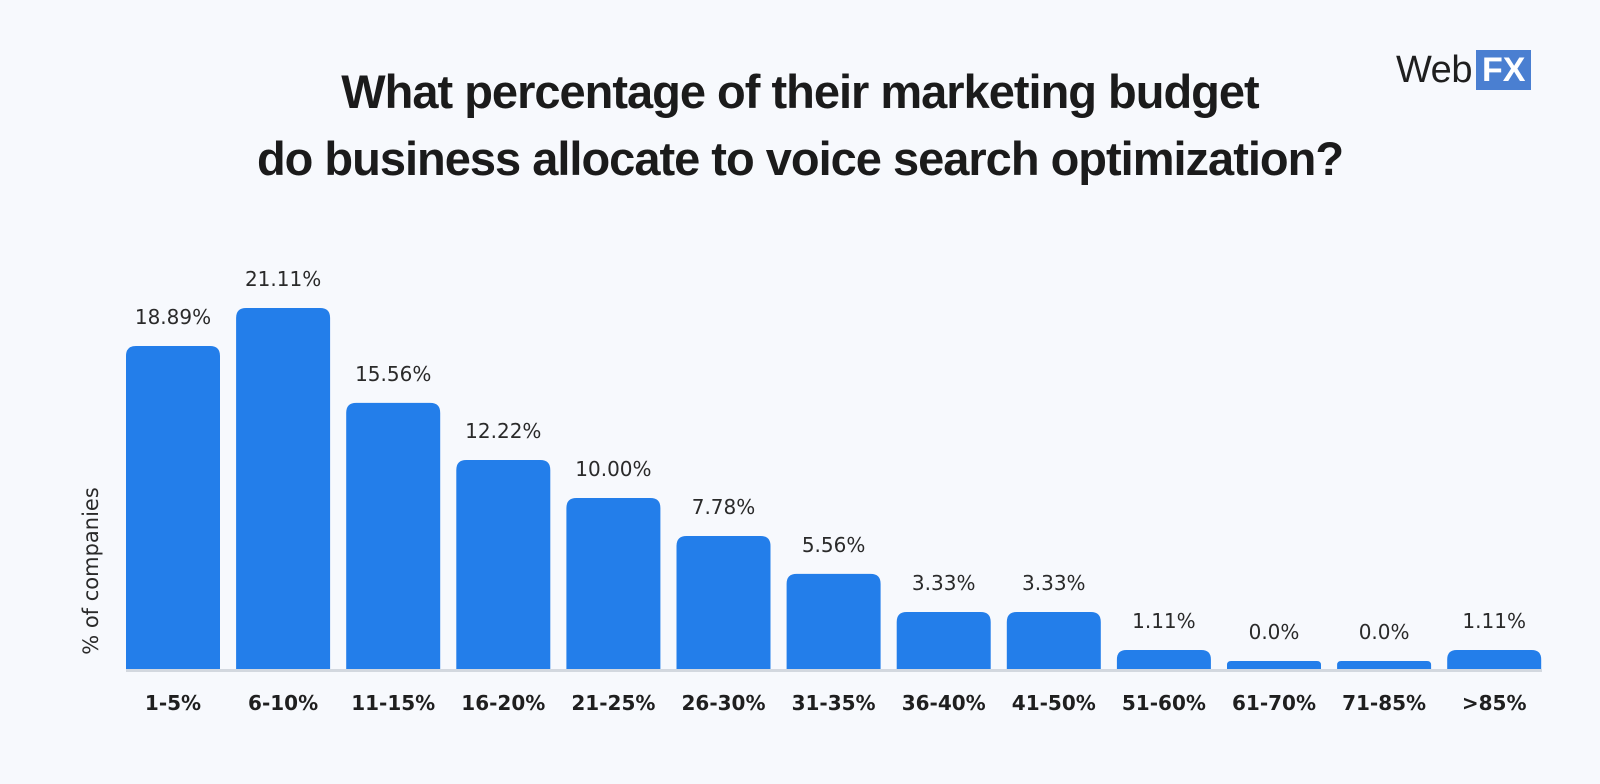 The width and height of the screenshot is (1600, 784). What do you see at coordinates (283, 279) in the screenshot?
I see `value-label-2: 21.11%` at bounding box center [283, 279].